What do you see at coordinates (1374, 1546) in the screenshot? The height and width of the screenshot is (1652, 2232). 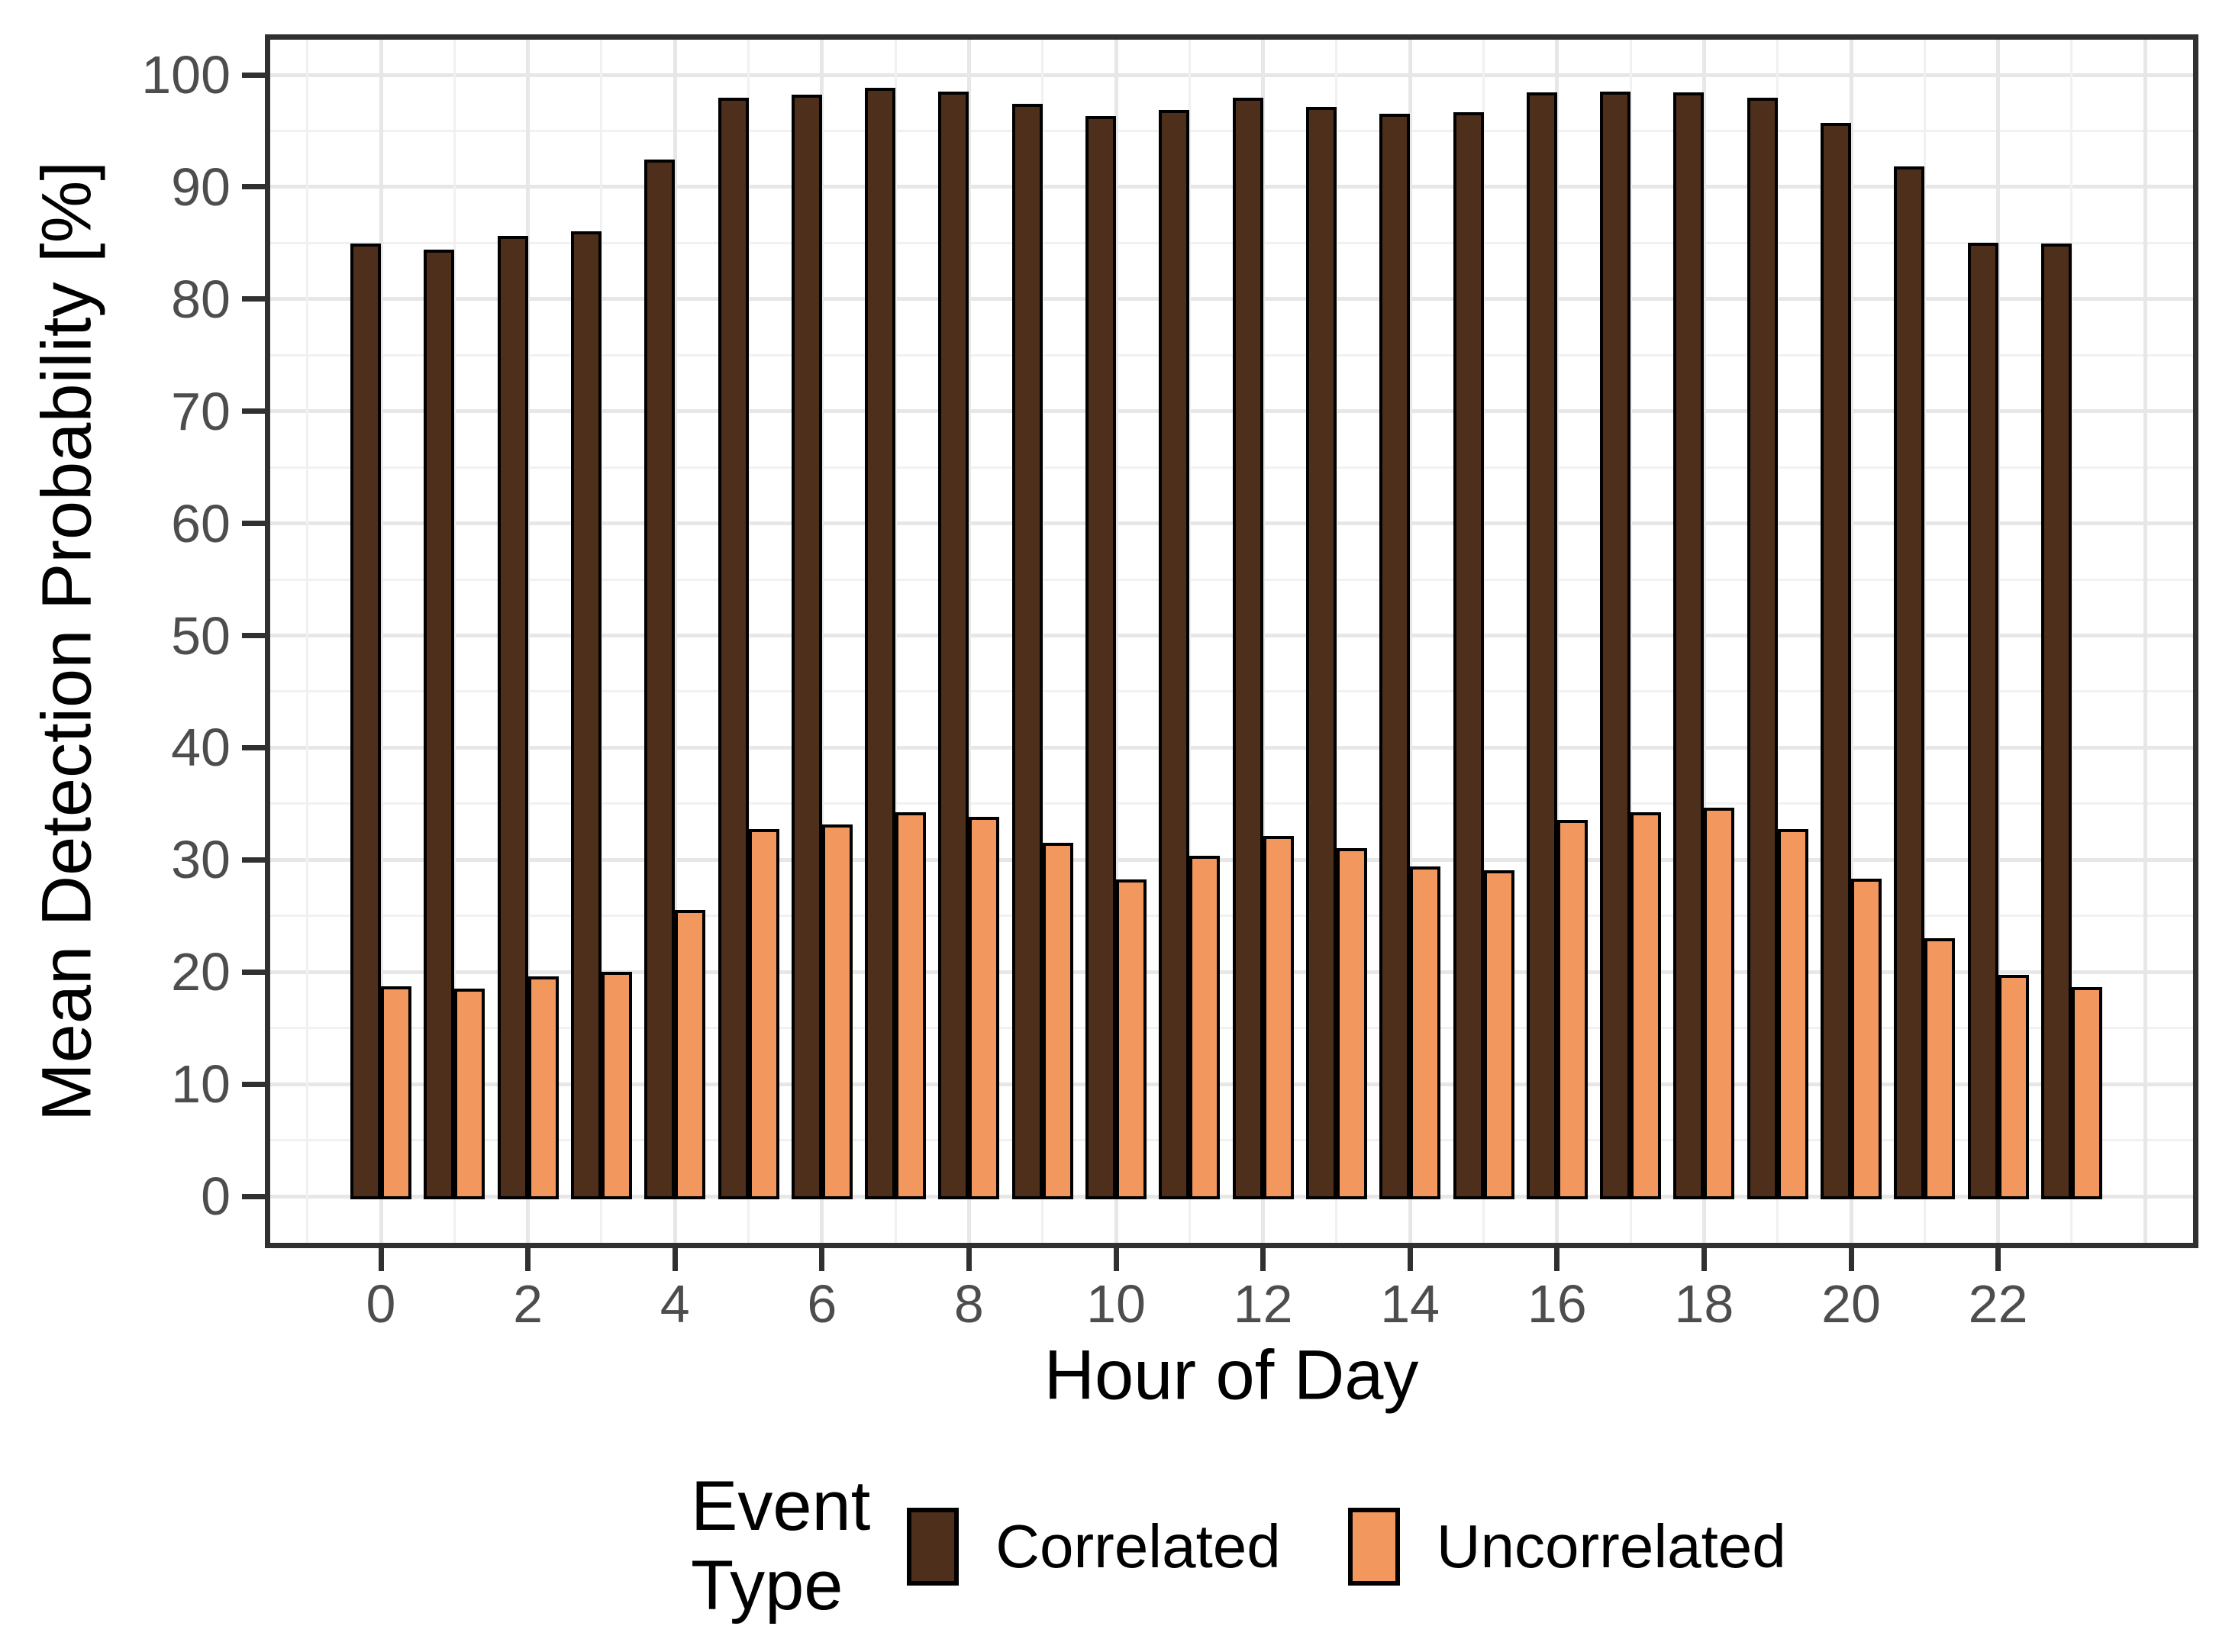 I see `legend-swatch-uncorrelated` at bounding box center [1374, 1546].